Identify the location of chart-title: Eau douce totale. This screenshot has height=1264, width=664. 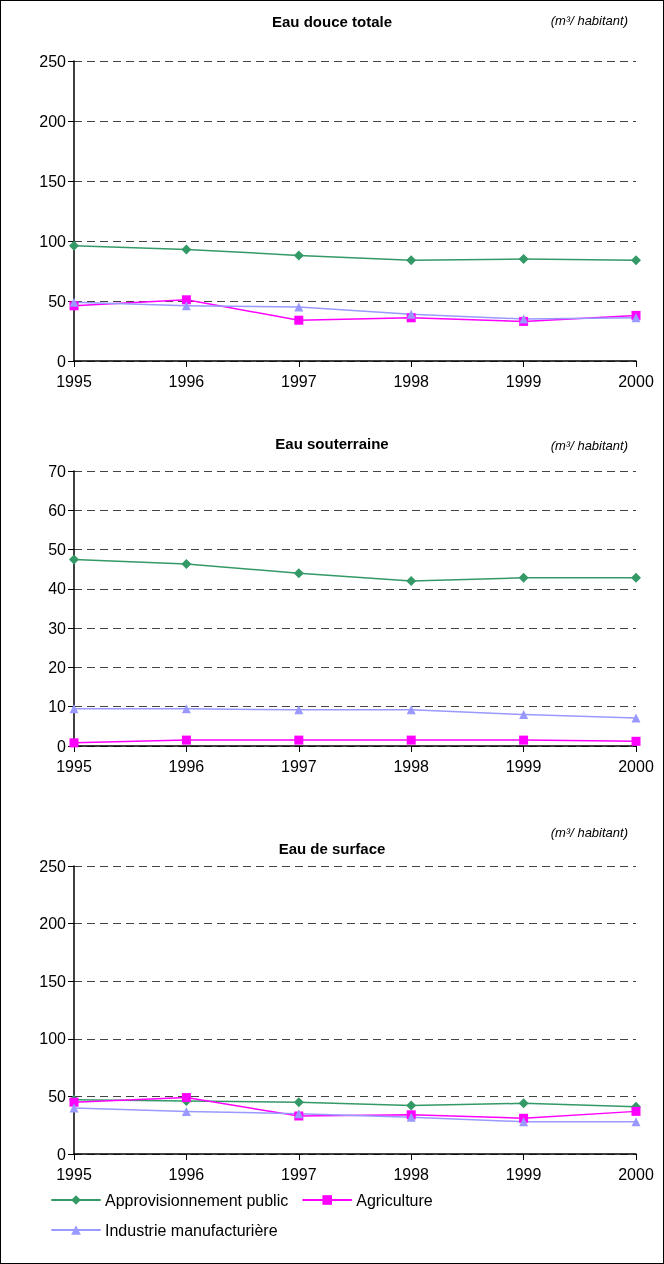
(332, 21).